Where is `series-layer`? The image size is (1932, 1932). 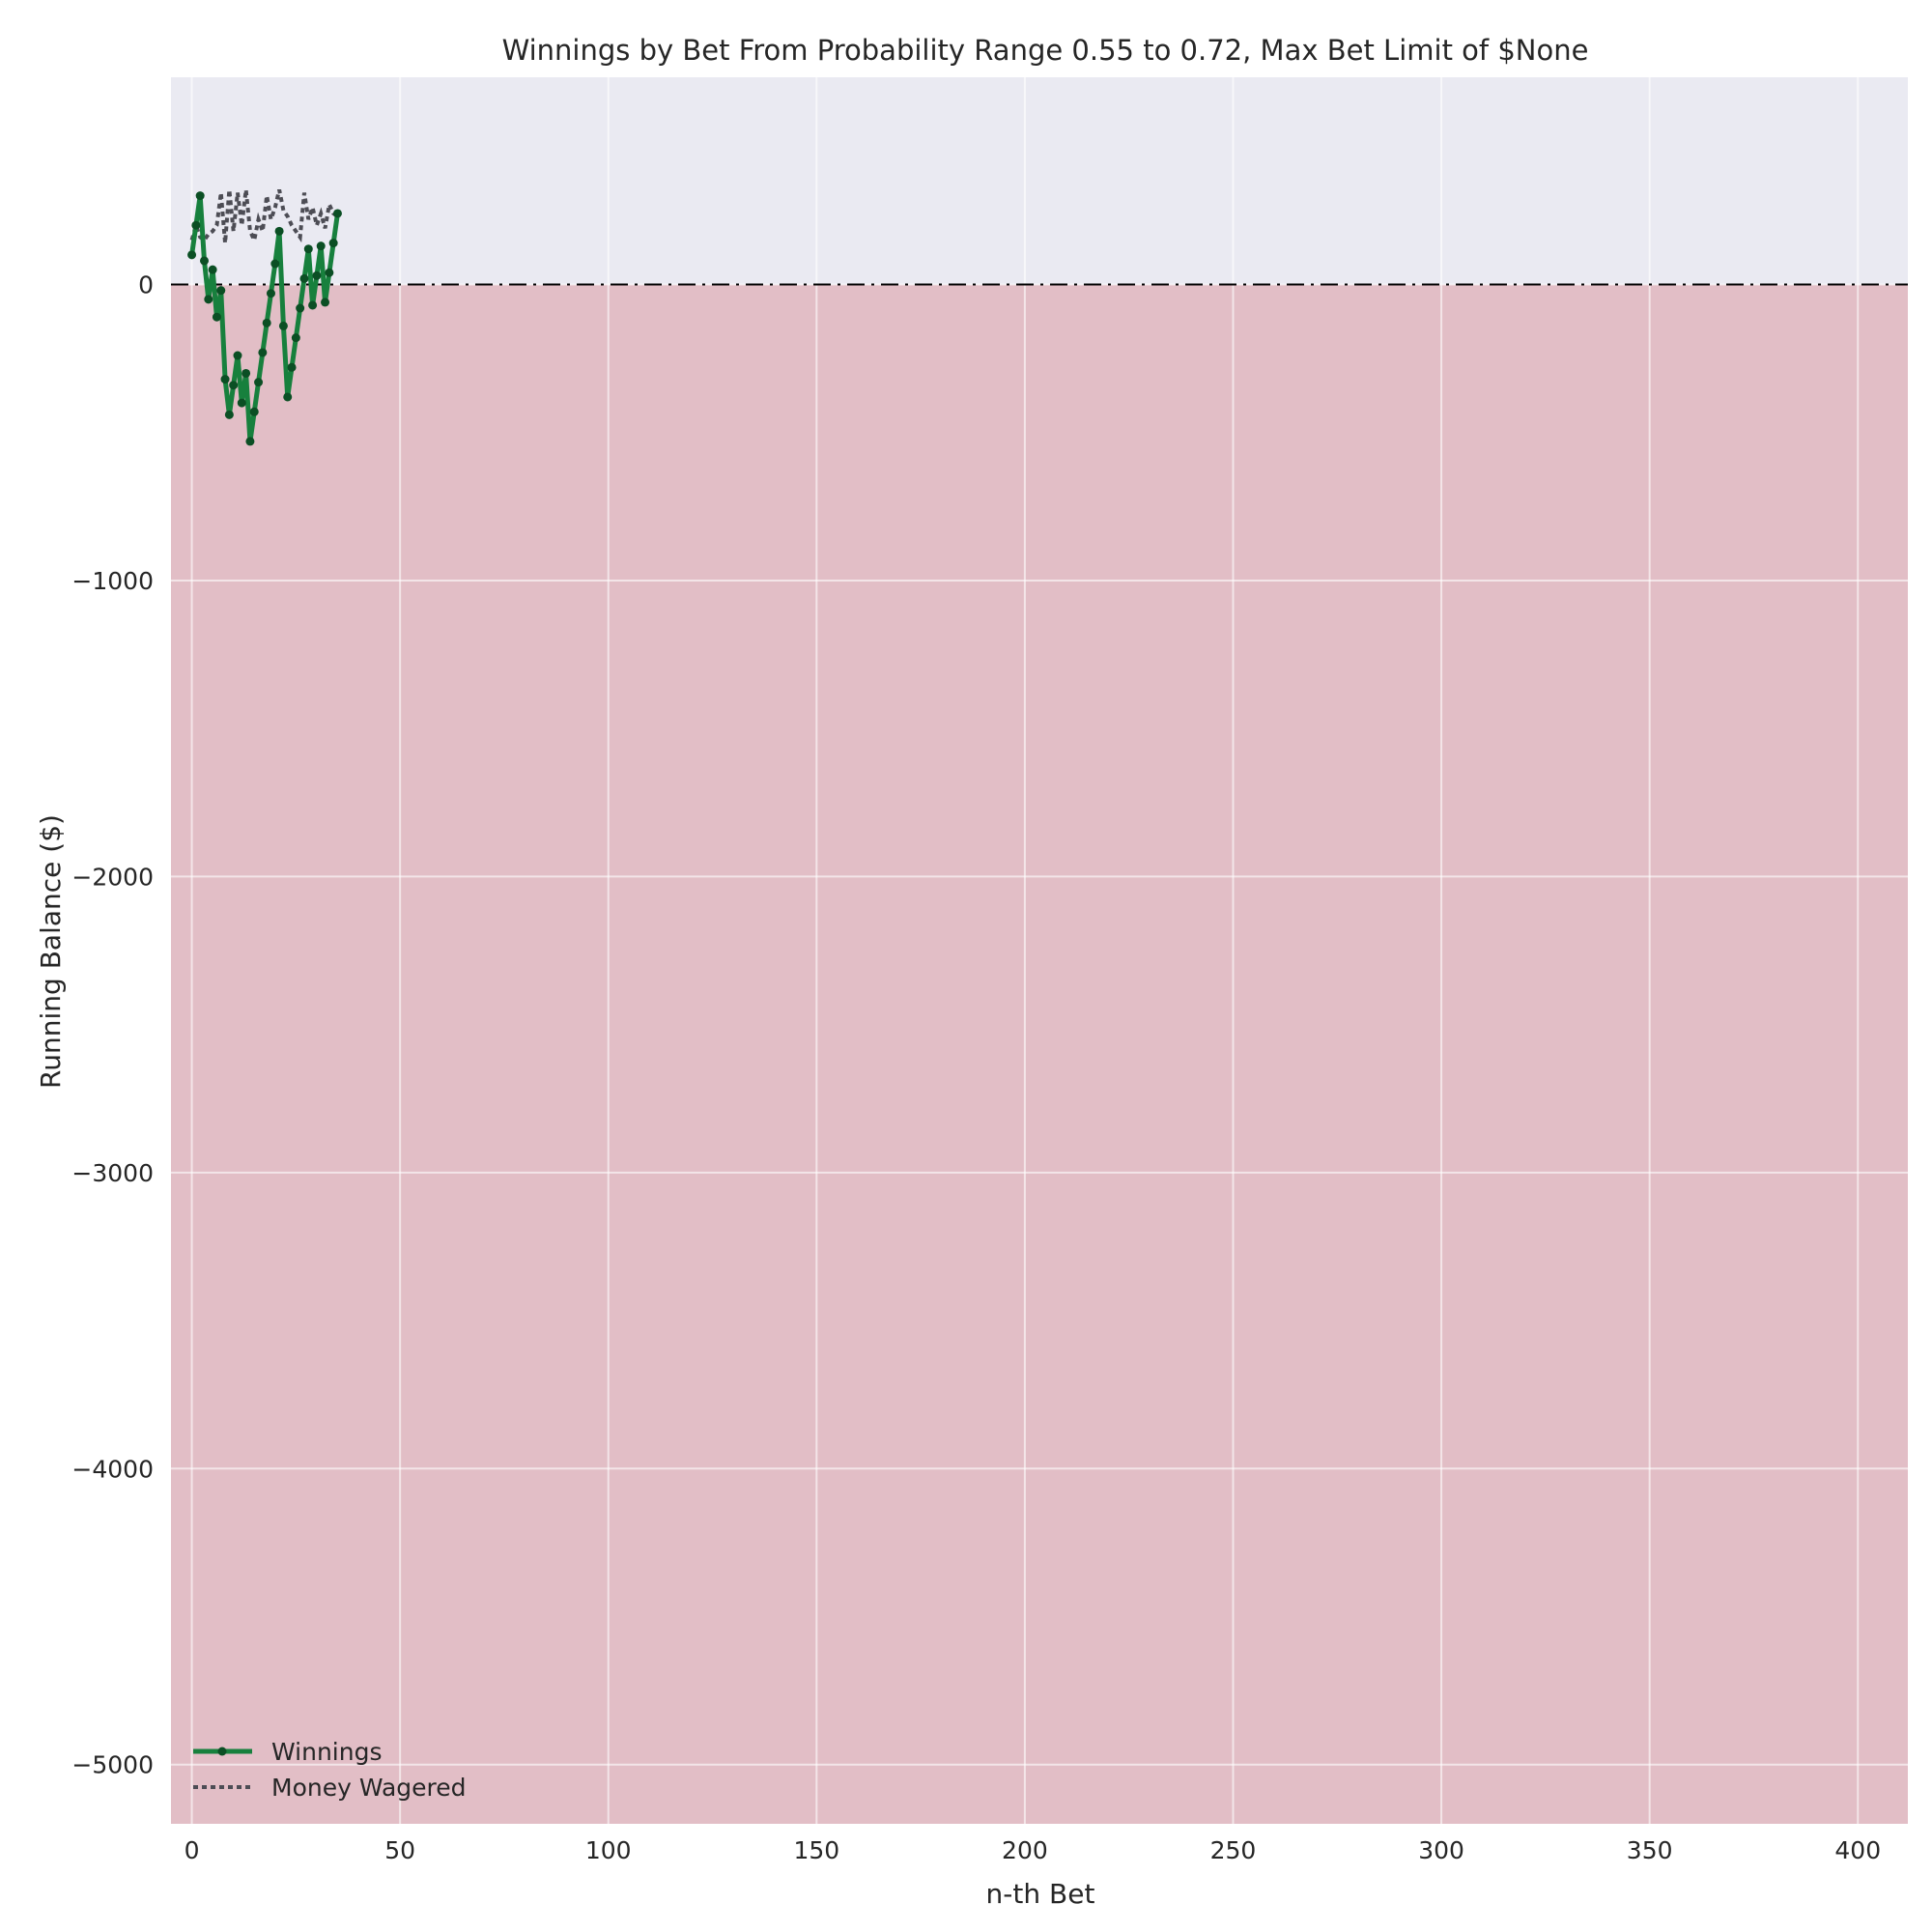
series-layer is located at coordinates (264, 317).